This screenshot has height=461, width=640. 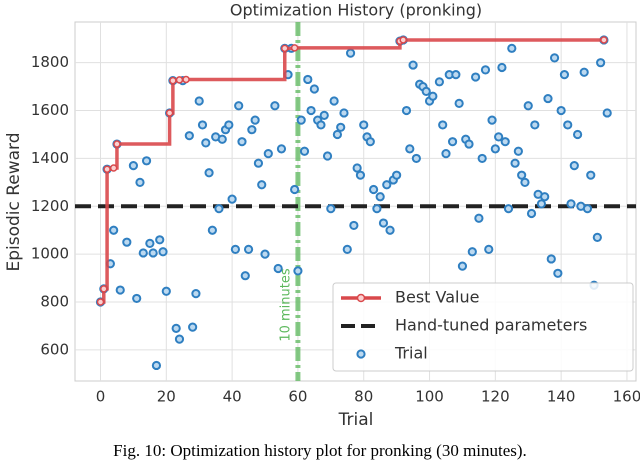 What do you see at coordinates (491, 325) in the screenshot?
I see `legend-label: Hand-tuned parameters` at bounding box center [491, 325].